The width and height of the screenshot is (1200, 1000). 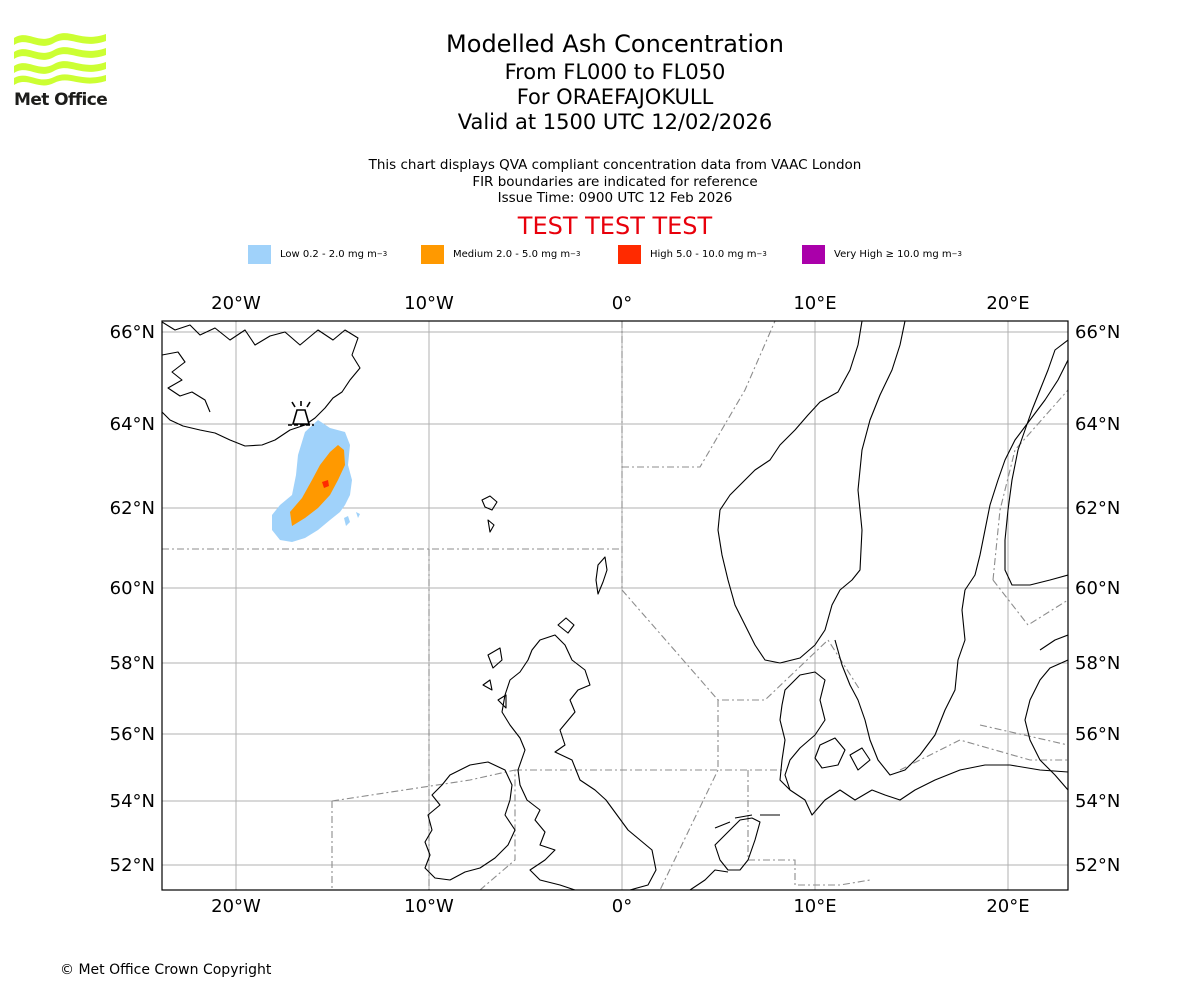 I want to click on coast-hebrides, so click(x=494, y=678).